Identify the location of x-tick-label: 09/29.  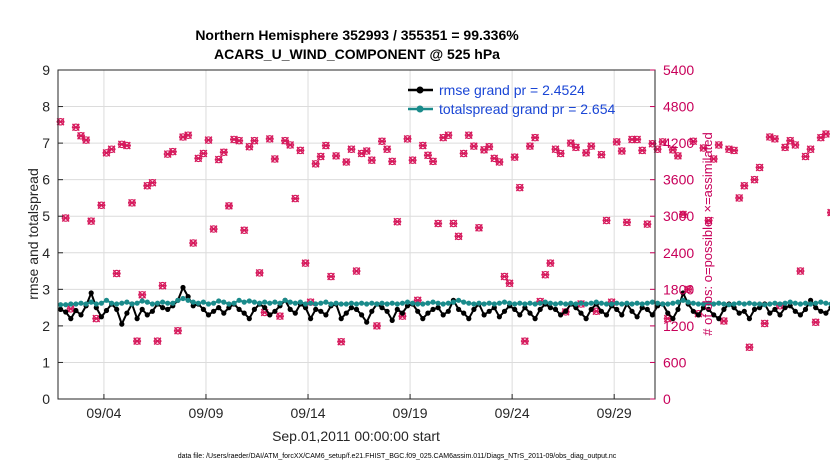
(614, 413).